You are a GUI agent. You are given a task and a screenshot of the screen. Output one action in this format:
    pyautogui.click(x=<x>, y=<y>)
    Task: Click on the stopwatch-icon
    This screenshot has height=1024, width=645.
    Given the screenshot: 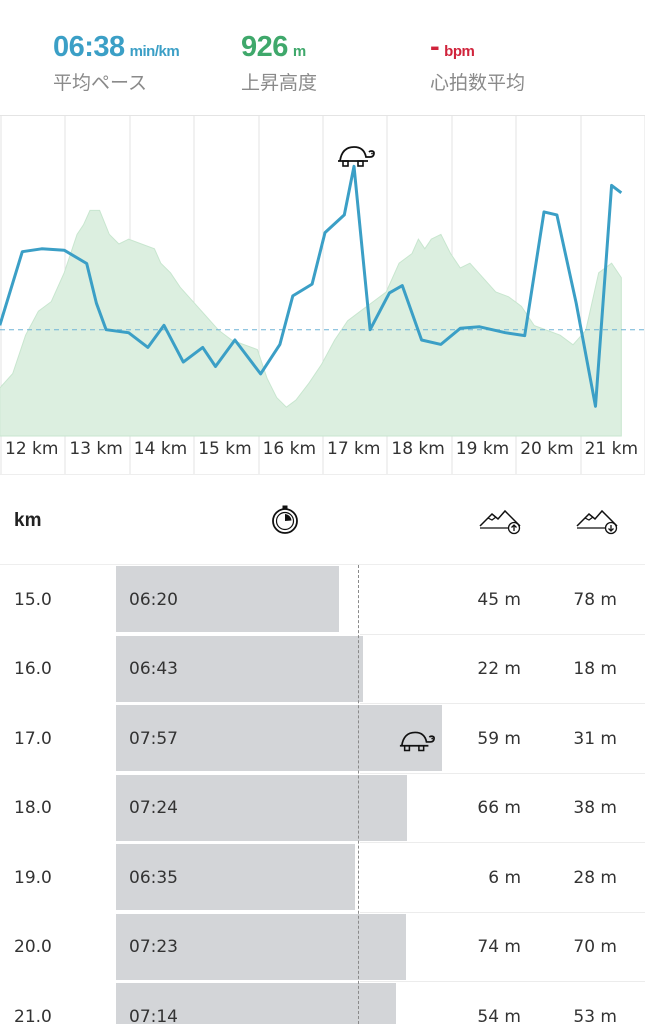 What is the action you would take?
    pyautogui.click(x=285, y=521)
    